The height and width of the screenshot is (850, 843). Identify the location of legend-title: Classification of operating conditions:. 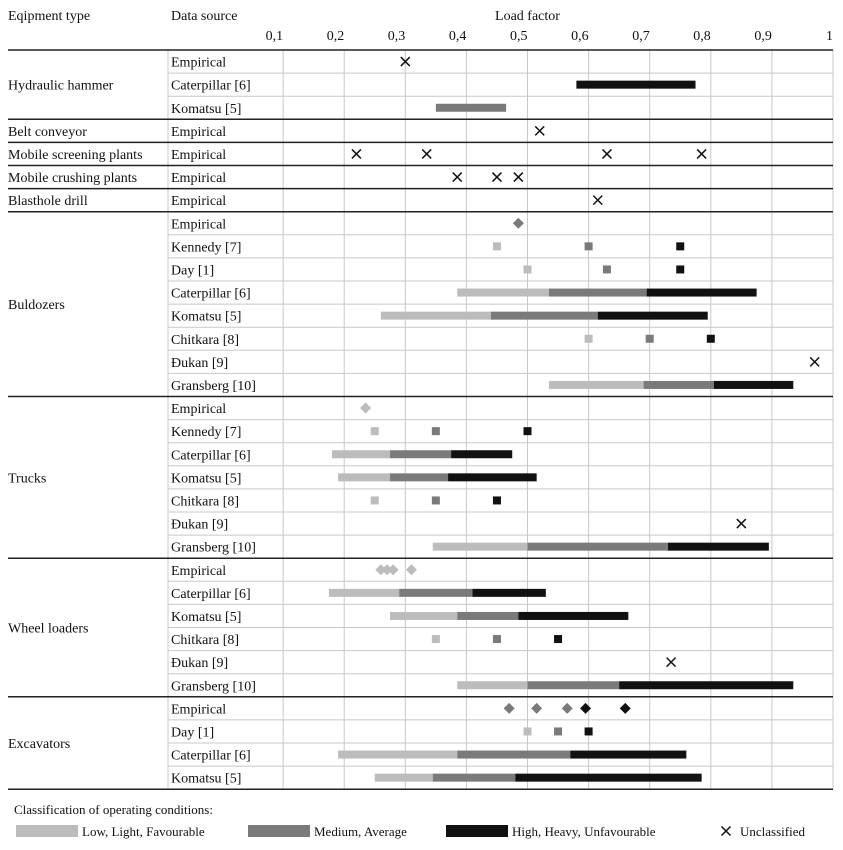
(113, 809).